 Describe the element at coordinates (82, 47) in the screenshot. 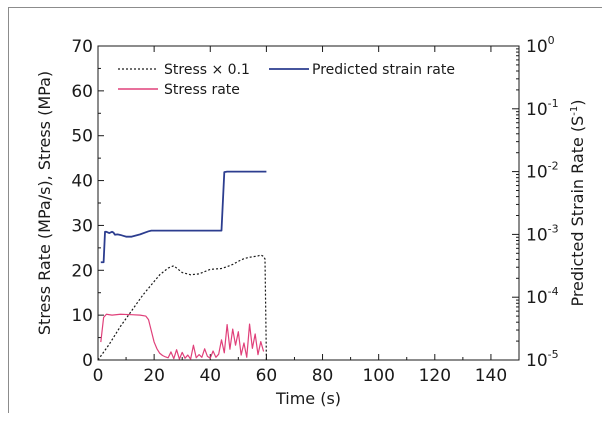

I see `y-left-tick-label: 70` at that location.